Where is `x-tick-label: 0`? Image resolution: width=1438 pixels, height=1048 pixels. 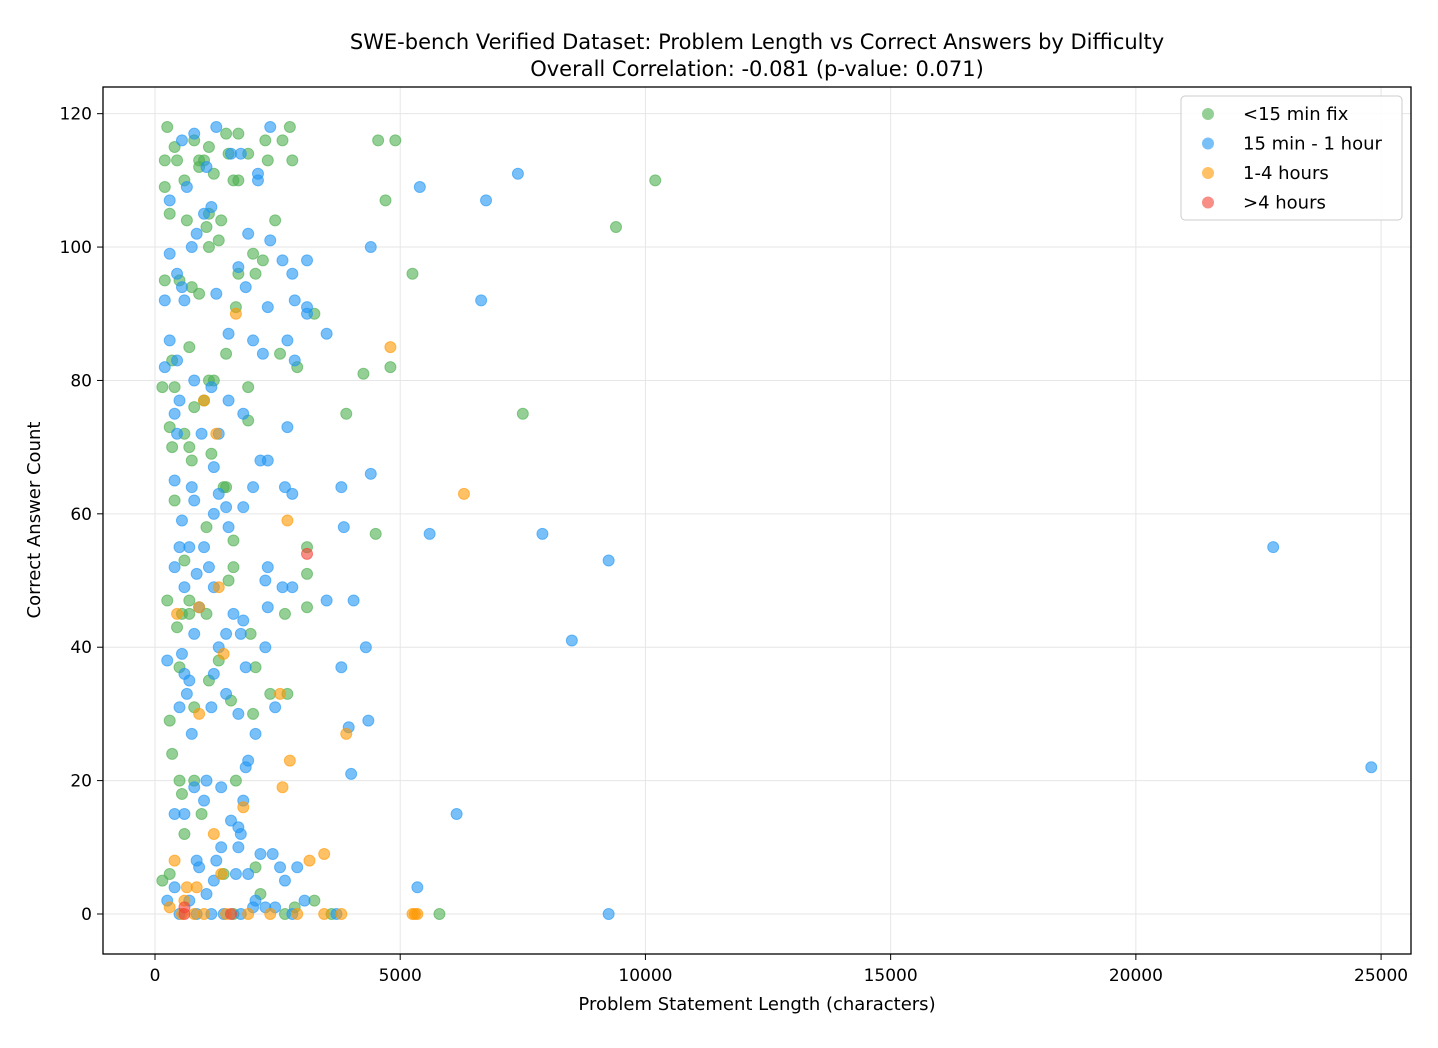
x-tick-label: 0 is located at coordinates (155, 976).